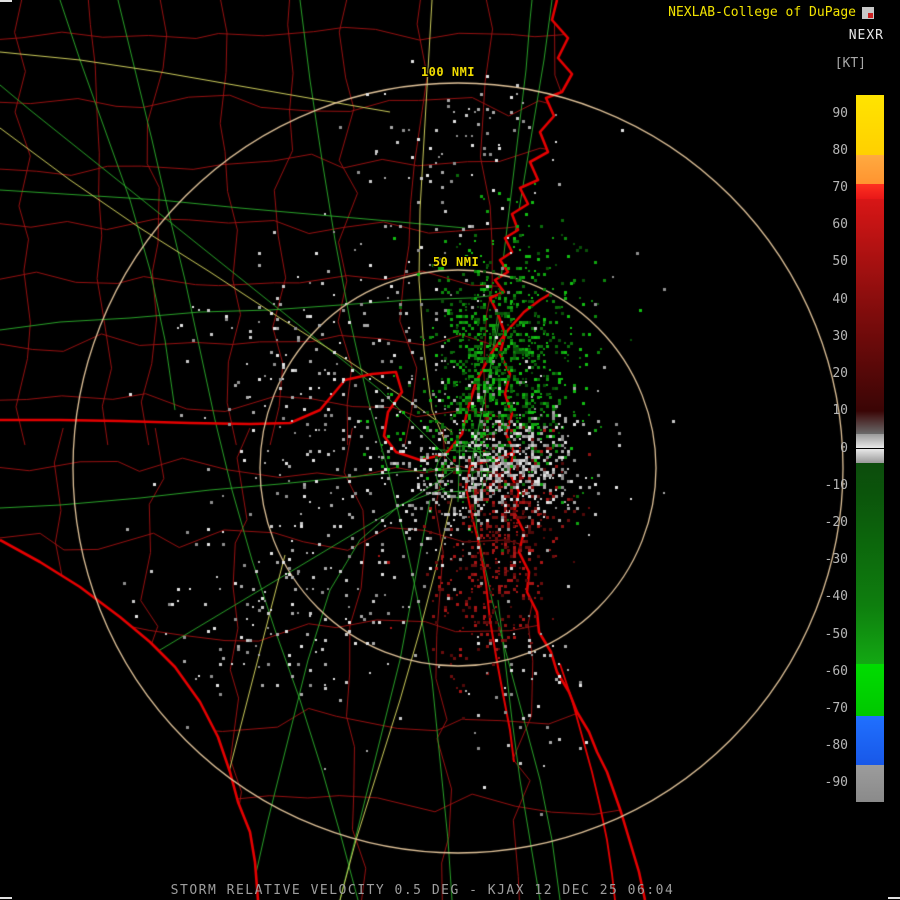 The height and width of the screenshot is (900, 900). Describe the element at coordinates (840, 188) in the screenshot. I see `colorbar-tick-label: 70` at that location.